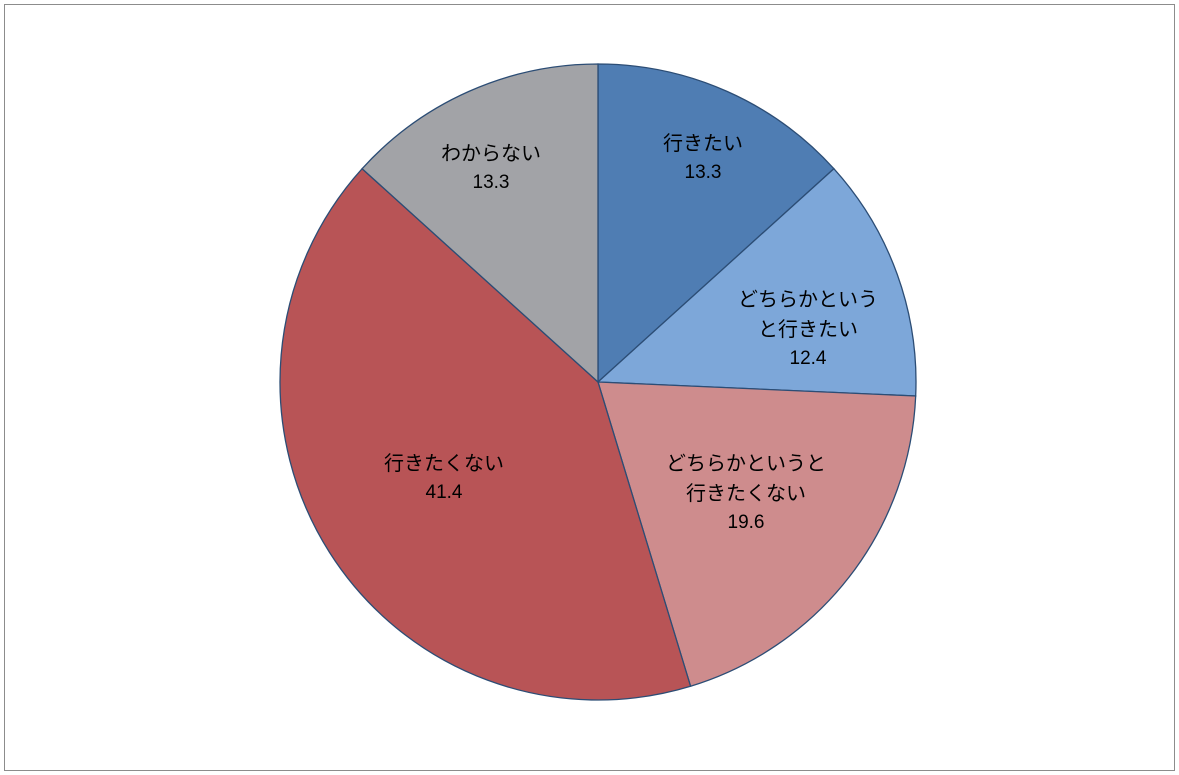 The width and height of the screenshot is (1179, 775). Describe the element at coordinates (746, 522) in the screenshot. I see `slice-value-label: 19.6` at that location.